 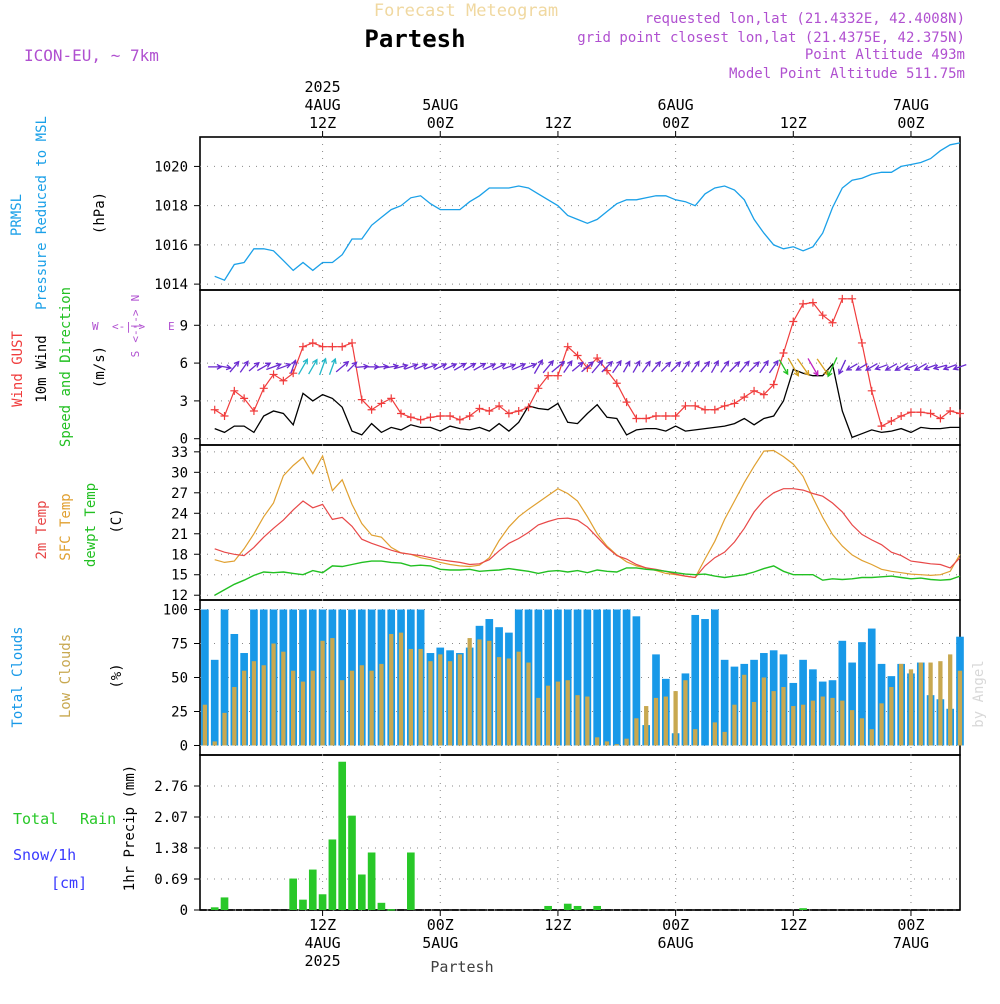 I want to click on clouds-bars, so click(x=582, y=677).